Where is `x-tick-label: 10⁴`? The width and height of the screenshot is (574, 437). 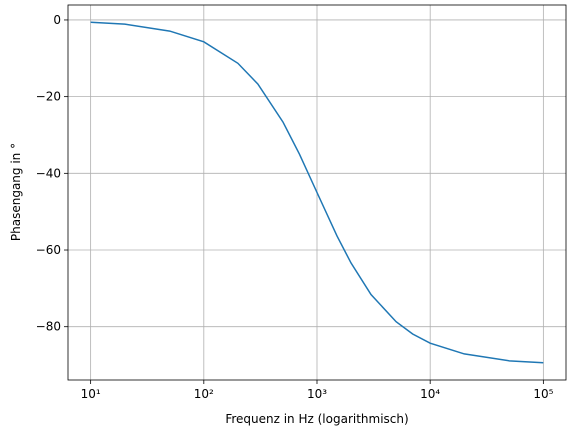 x-tick-label: 10⁴ is located at coordinates (430, 394).